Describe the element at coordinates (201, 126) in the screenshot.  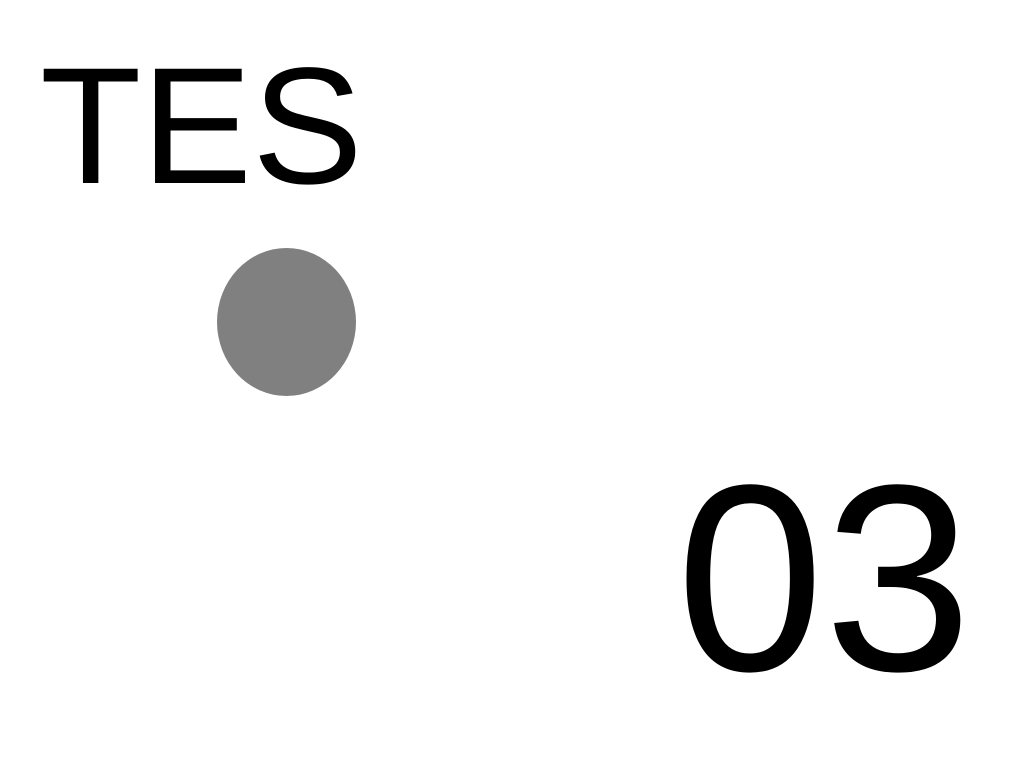
I see `top-left-label: TES` at that location.